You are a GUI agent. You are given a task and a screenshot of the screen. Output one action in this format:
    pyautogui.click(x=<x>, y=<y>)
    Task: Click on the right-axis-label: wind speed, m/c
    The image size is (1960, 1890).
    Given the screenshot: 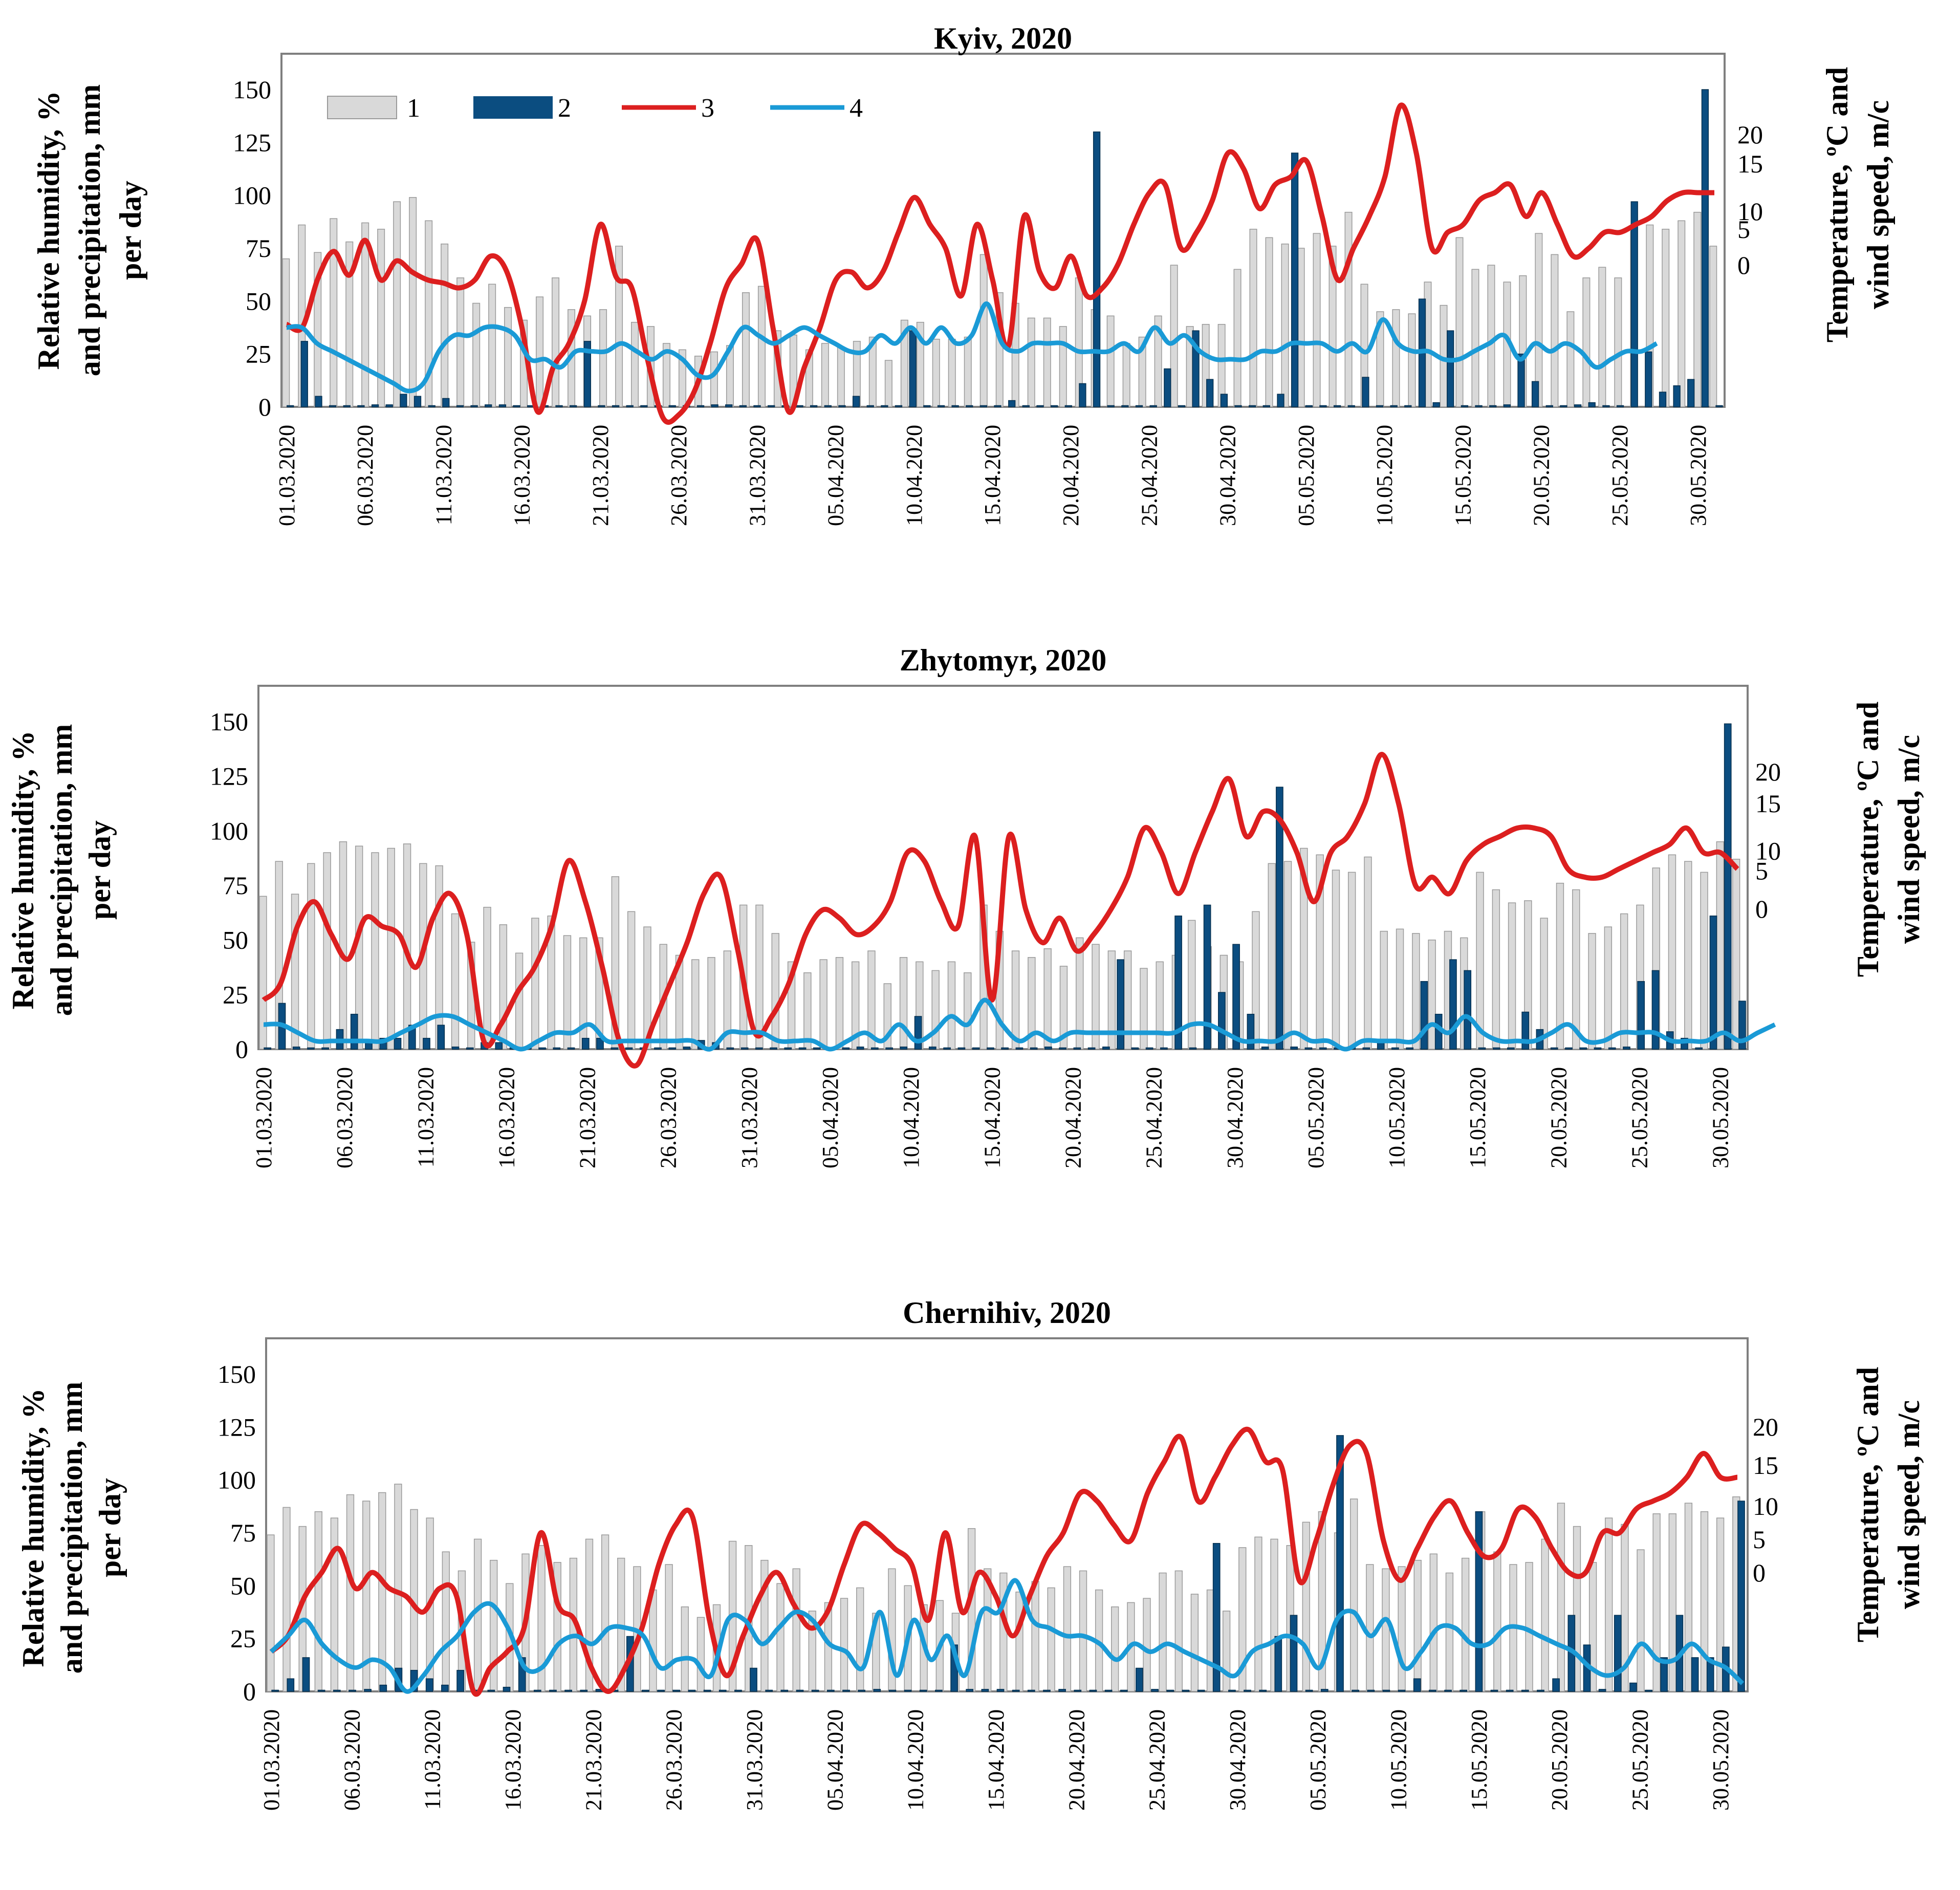 What is the action you would take?
    pyautogui.click(x=1909, y=840)
    